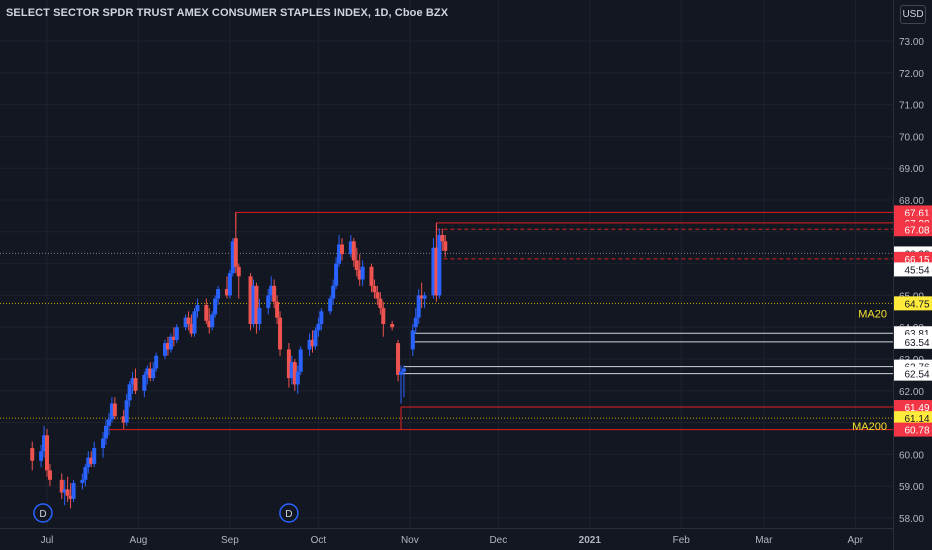 The image size is (932, 550). Describe the element at coordinates (911, 201) in the screenshot. I see `y-tick-label: 68.00` at that location.